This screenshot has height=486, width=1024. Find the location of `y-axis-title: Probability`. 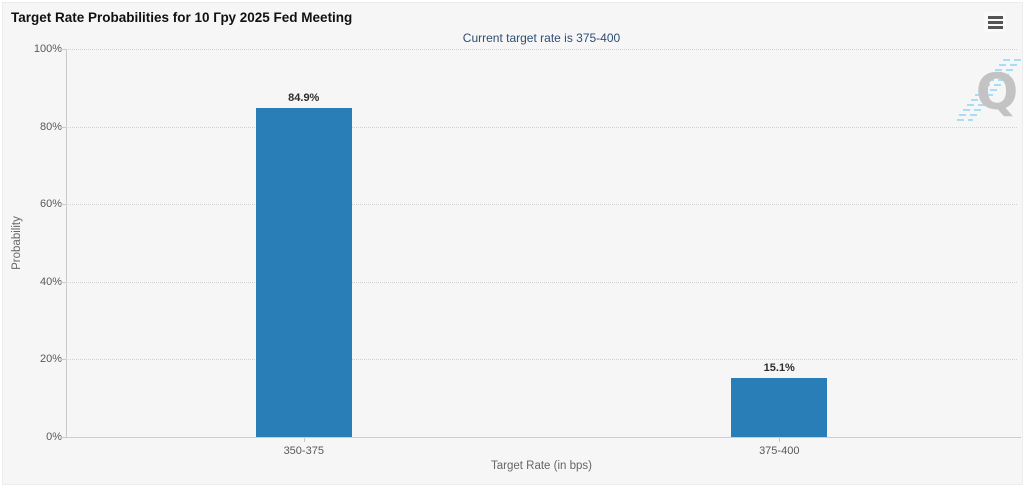

y-axis-title: Probability is located at coordinates (17, 243).